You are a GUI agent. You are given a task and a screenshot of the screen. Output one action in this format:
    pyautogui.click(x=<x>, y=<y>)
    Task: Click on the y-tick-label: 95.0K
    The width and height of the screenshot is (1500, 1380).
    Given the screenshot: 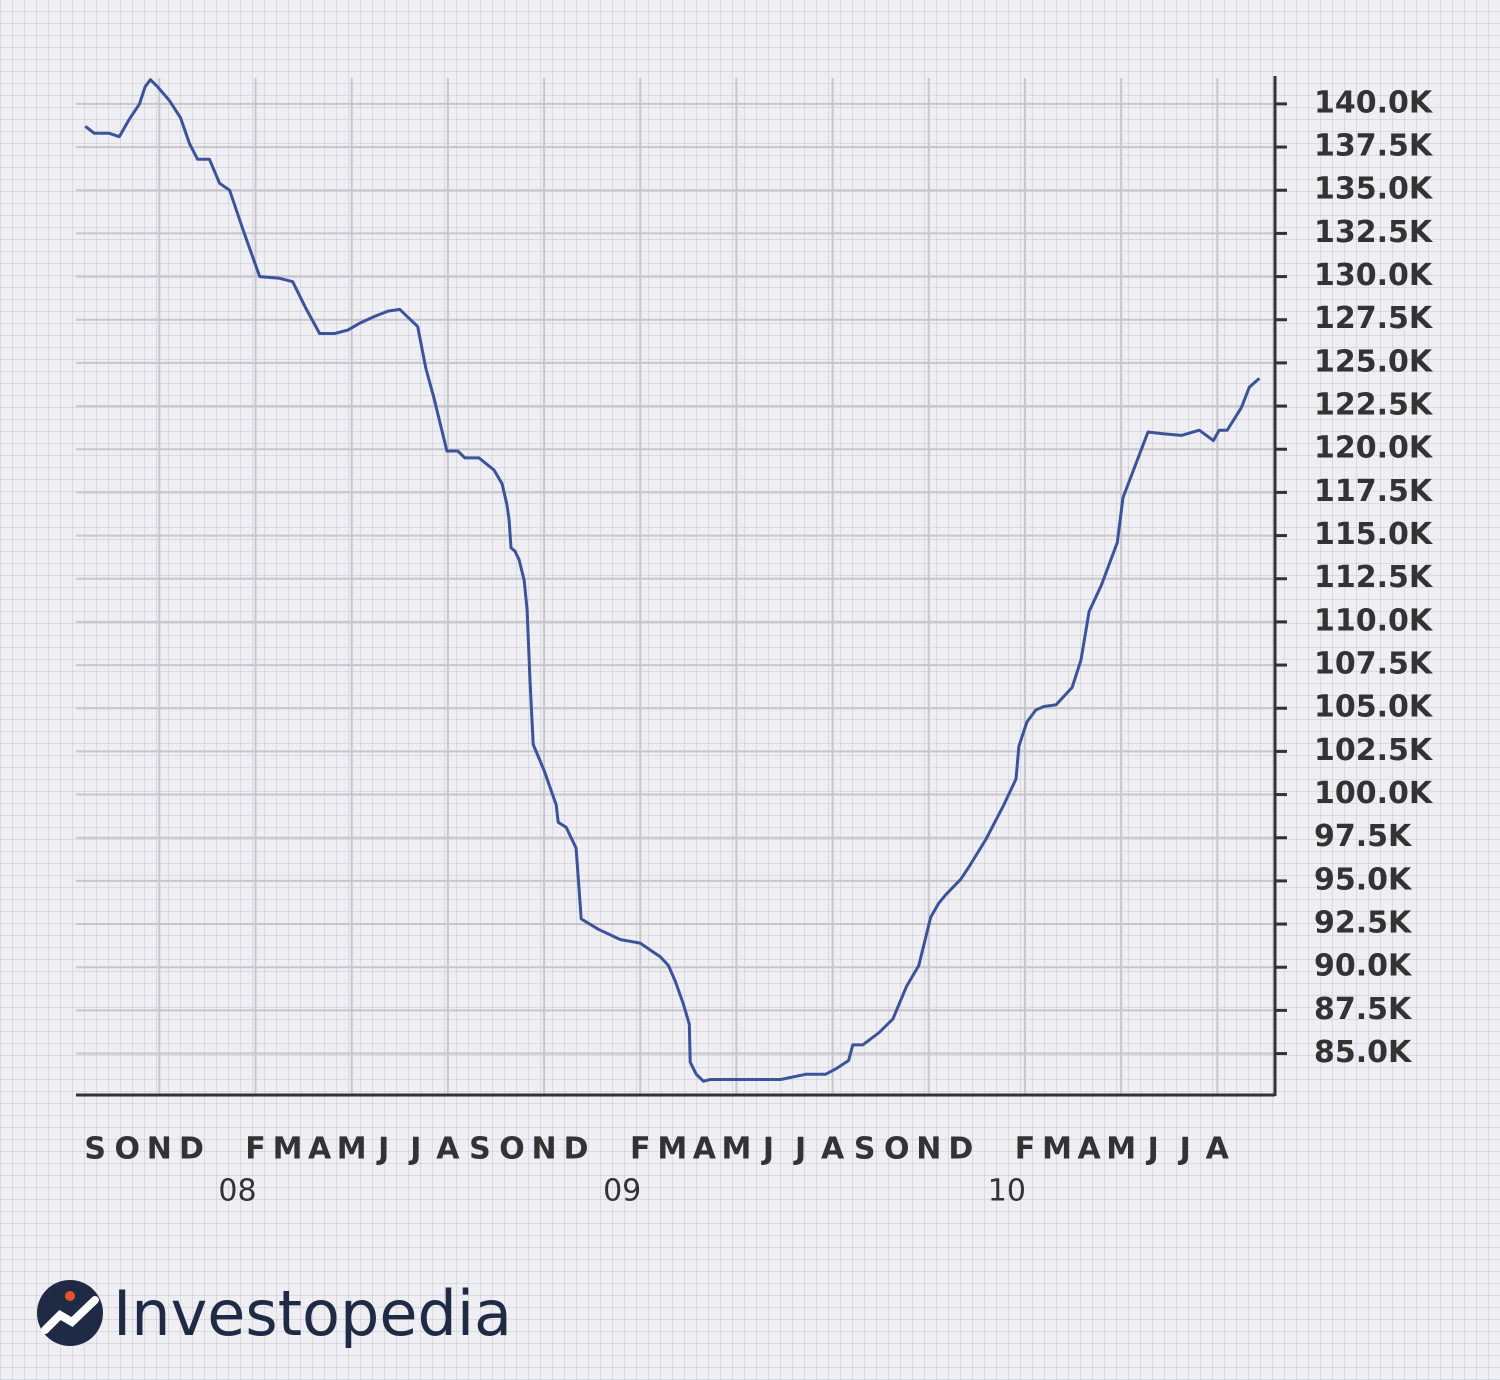 What is the action you would take?
    pyautogui.click(x=1363, y=879)
    